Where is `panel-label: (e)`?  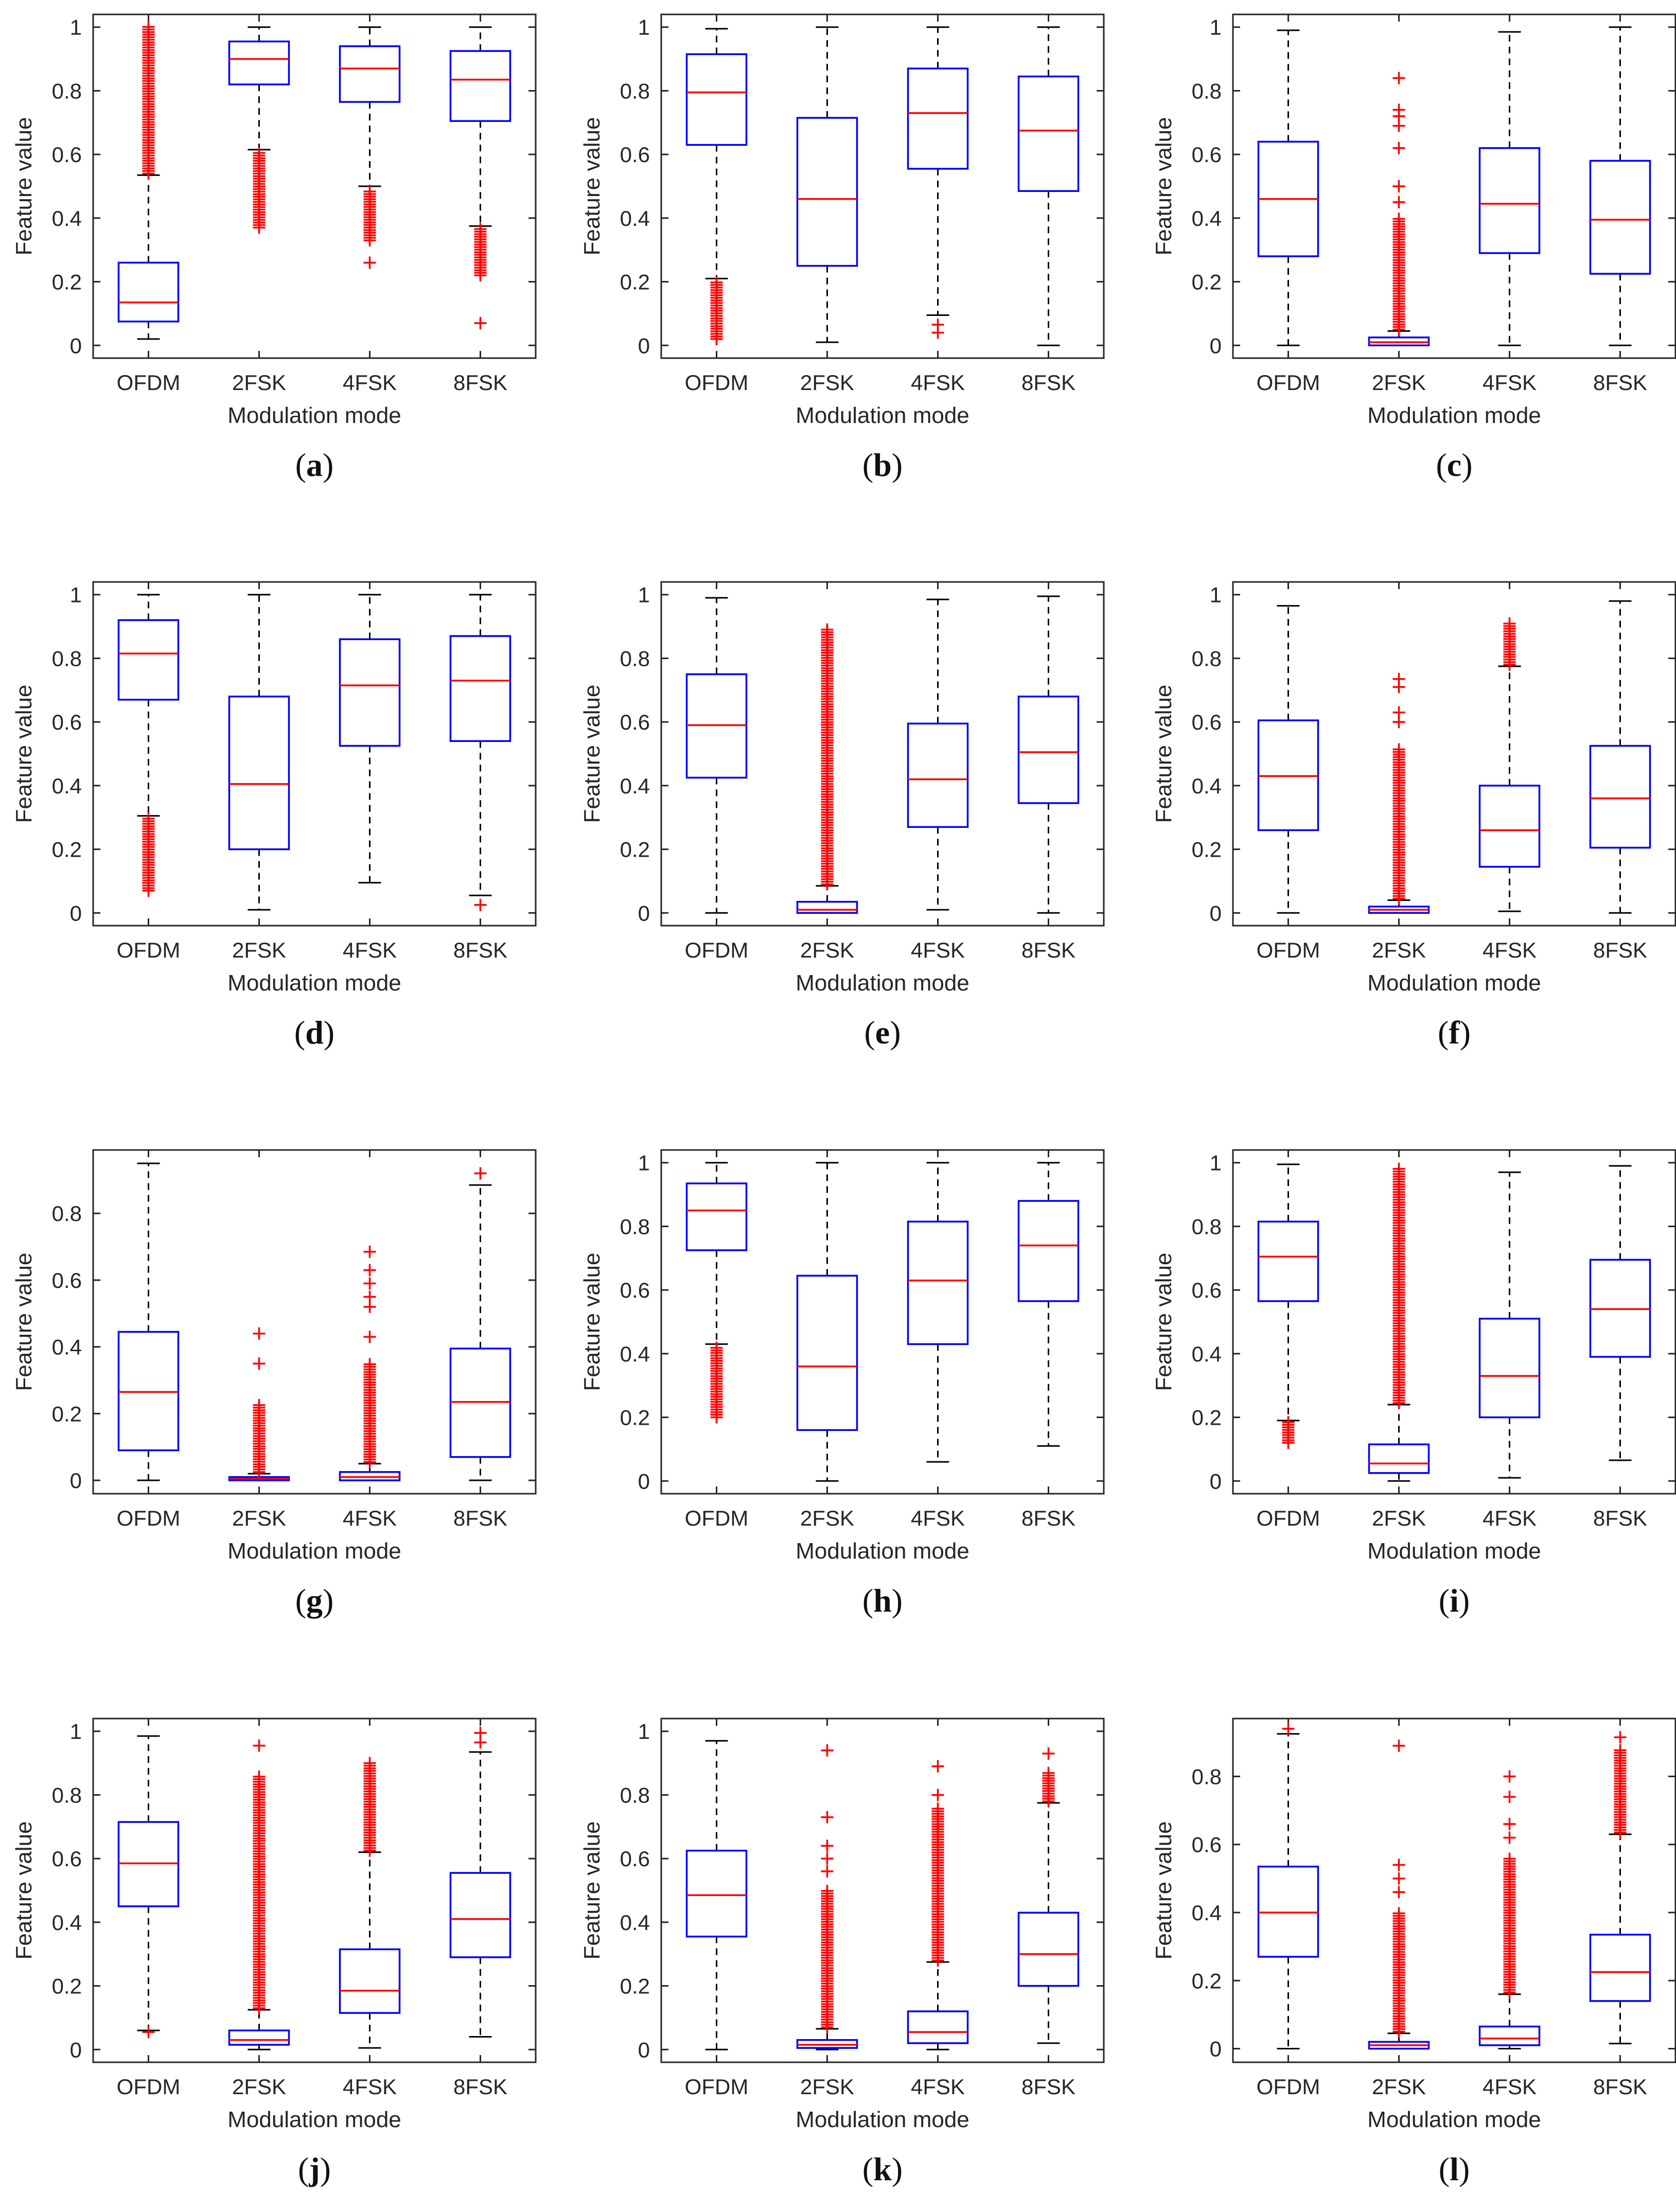 panel-label: (e) is located at coordinates (882, 1032).